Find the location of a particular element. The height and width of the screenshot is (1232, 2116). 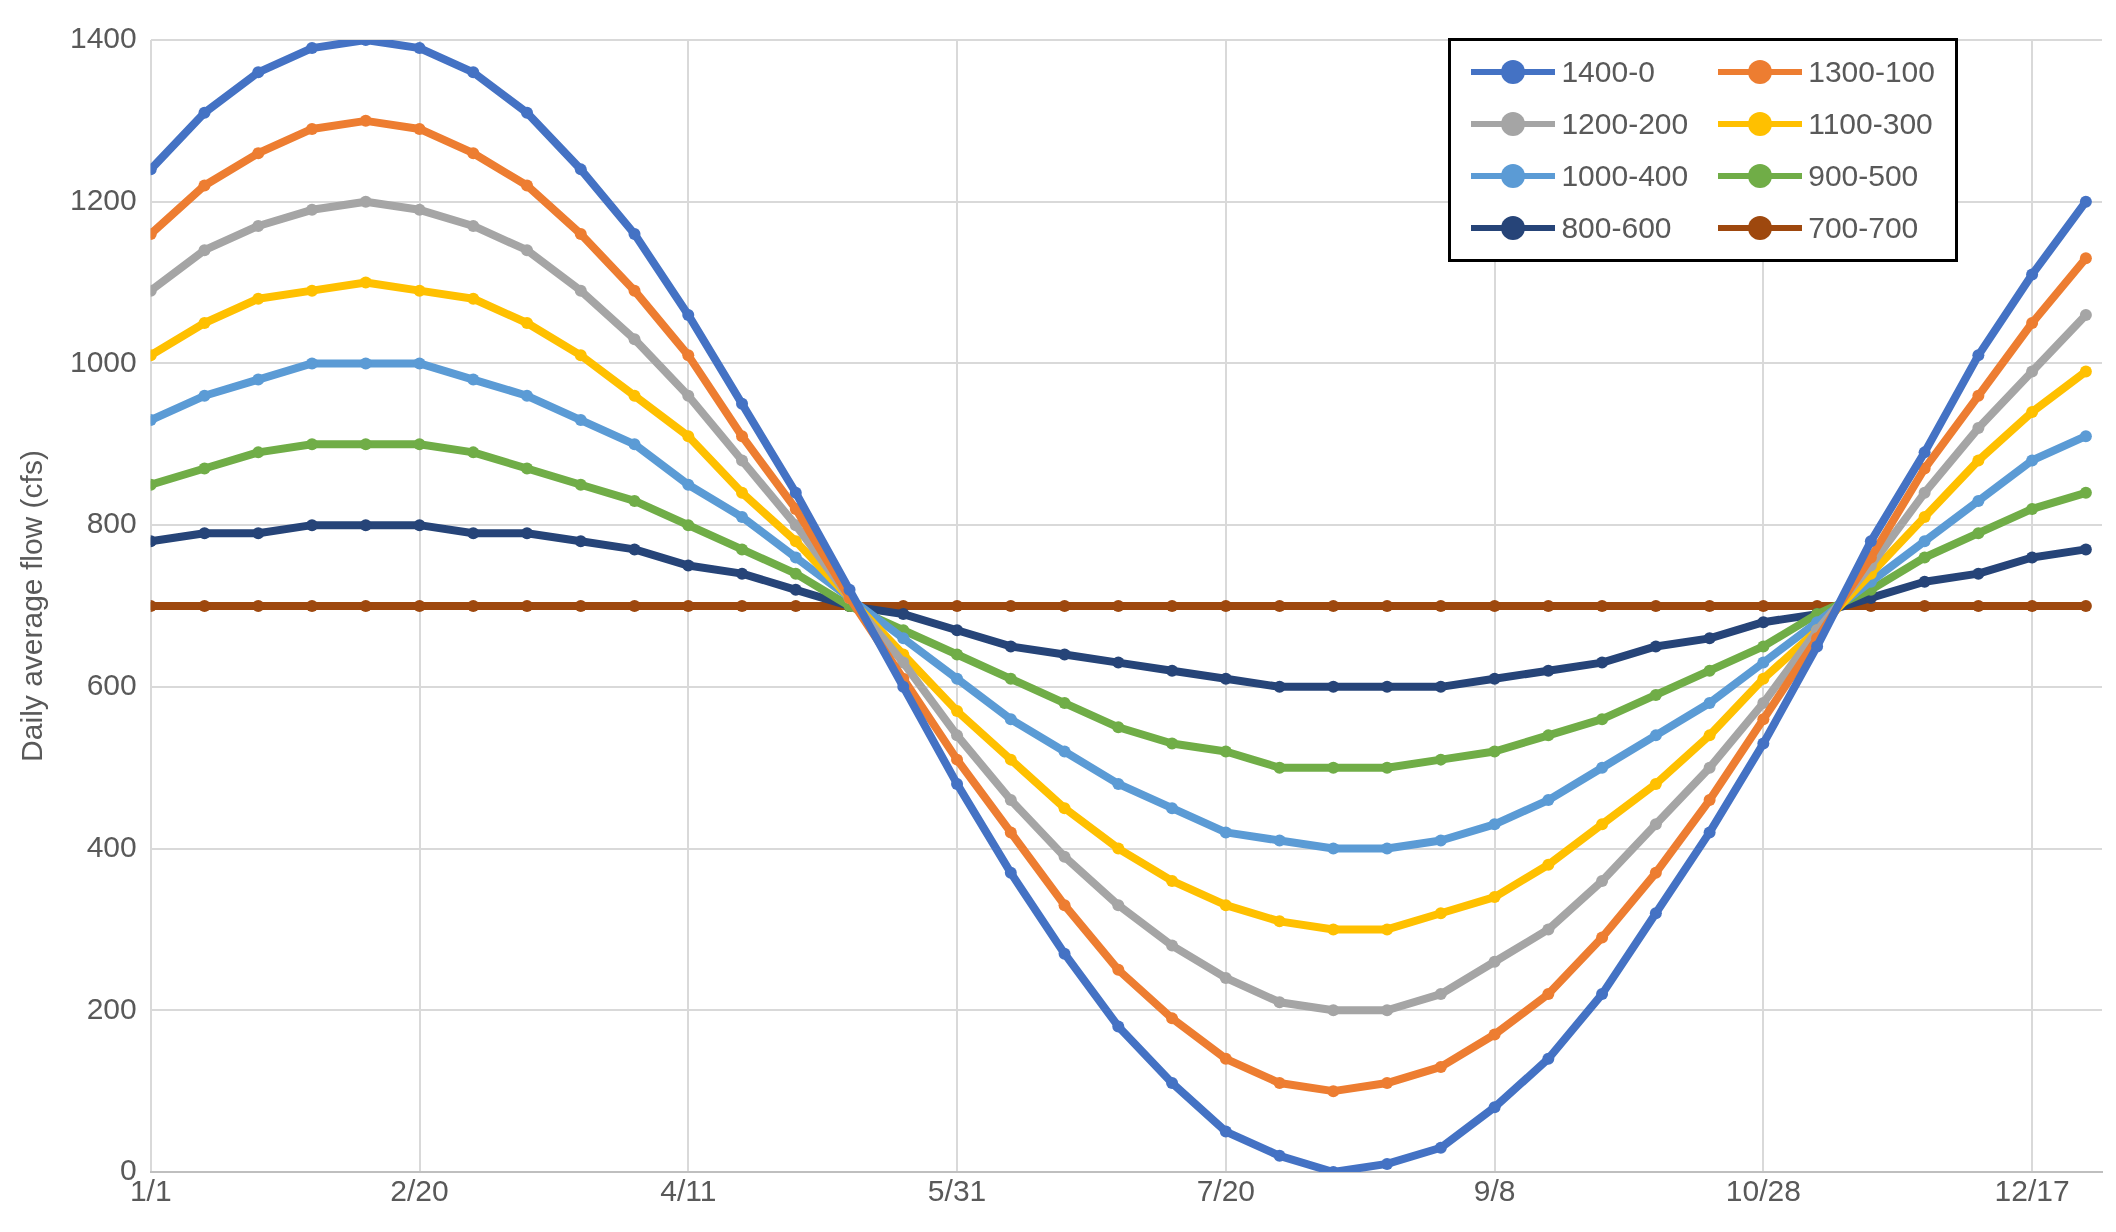

legend-label: 800-600 is located at coordinates (1616, 228).